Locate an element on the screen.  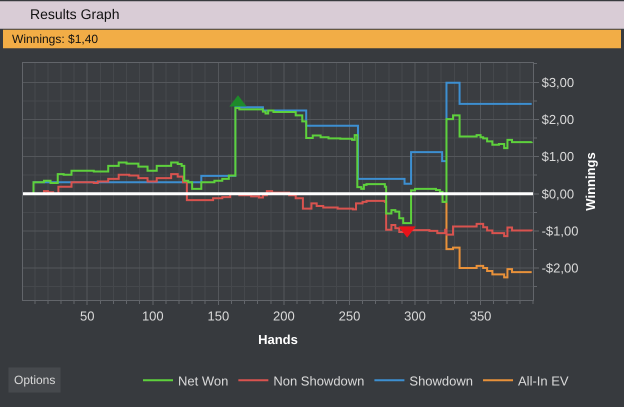
x-tick-label: 100 is located at coordinates (153, 316).